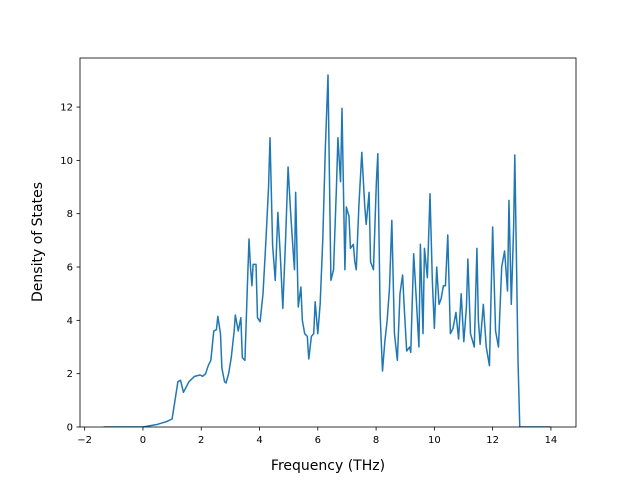 The width and height of the screenshot is (640, 480). Describe the element at coordinates (492, 440) in the screenshot. I see `x-tick-label: 12` at that location.